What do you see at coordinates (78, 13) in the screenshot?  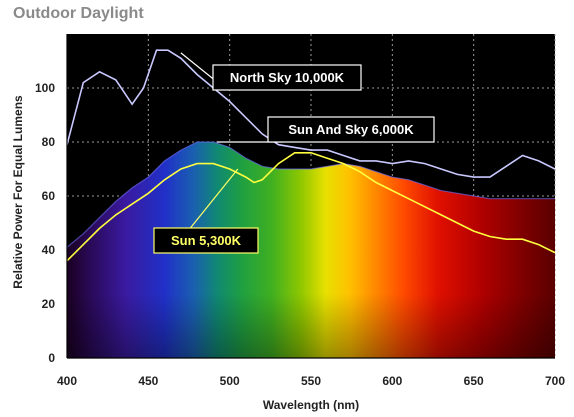 I see `page-title: Outdoor Daylight` at bounding box center [78, 13].